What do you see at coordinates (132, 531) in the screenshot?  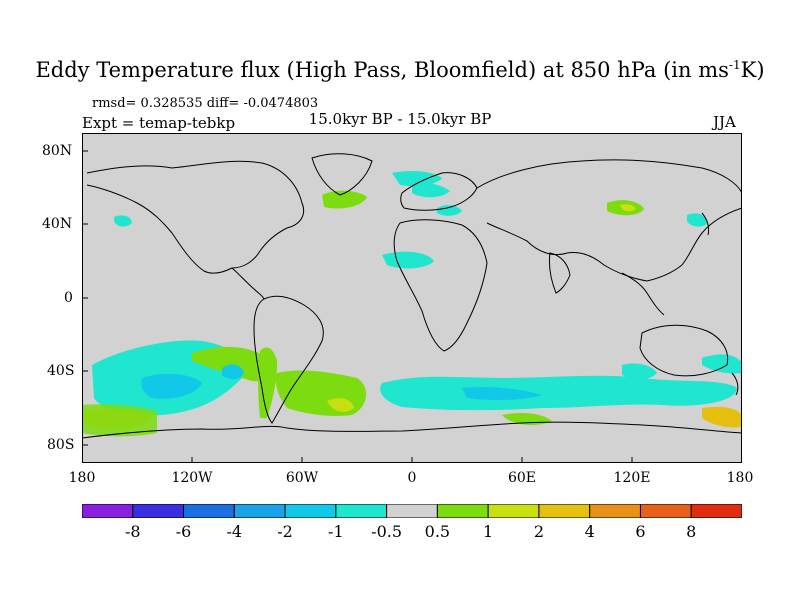 I see `colorbar-label: -8` at bounding box center [132, 531].